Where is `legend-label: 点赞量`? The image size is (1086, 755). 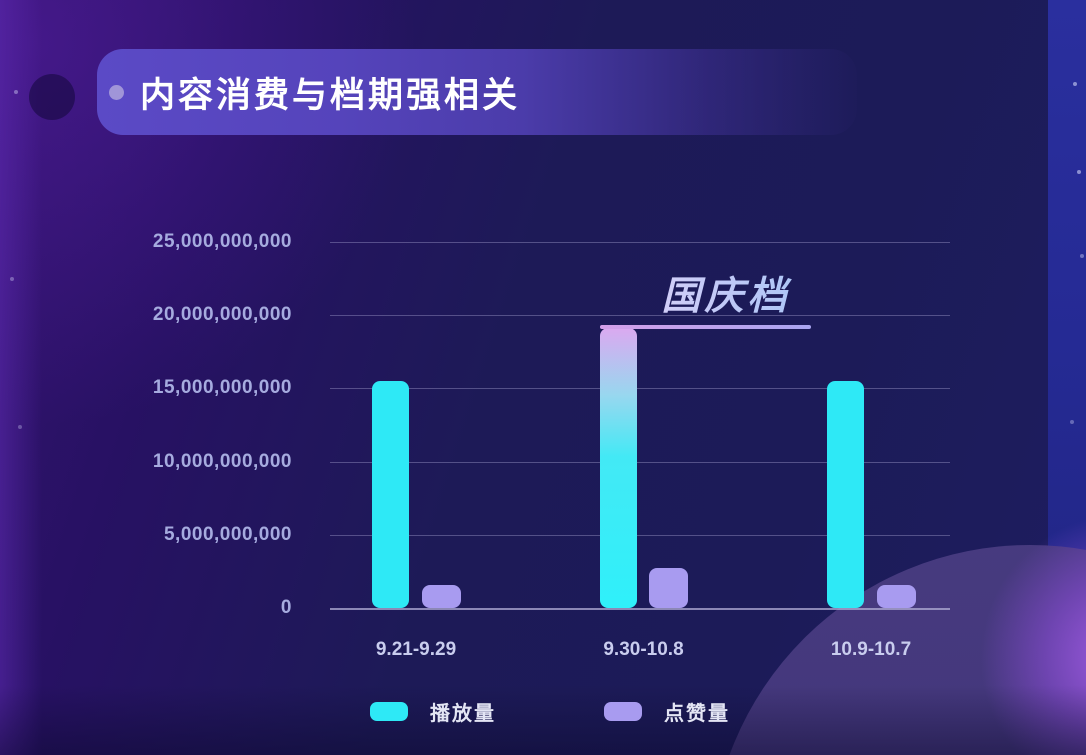
legend-label: 点赞量 is located at coordinates (697, 714).